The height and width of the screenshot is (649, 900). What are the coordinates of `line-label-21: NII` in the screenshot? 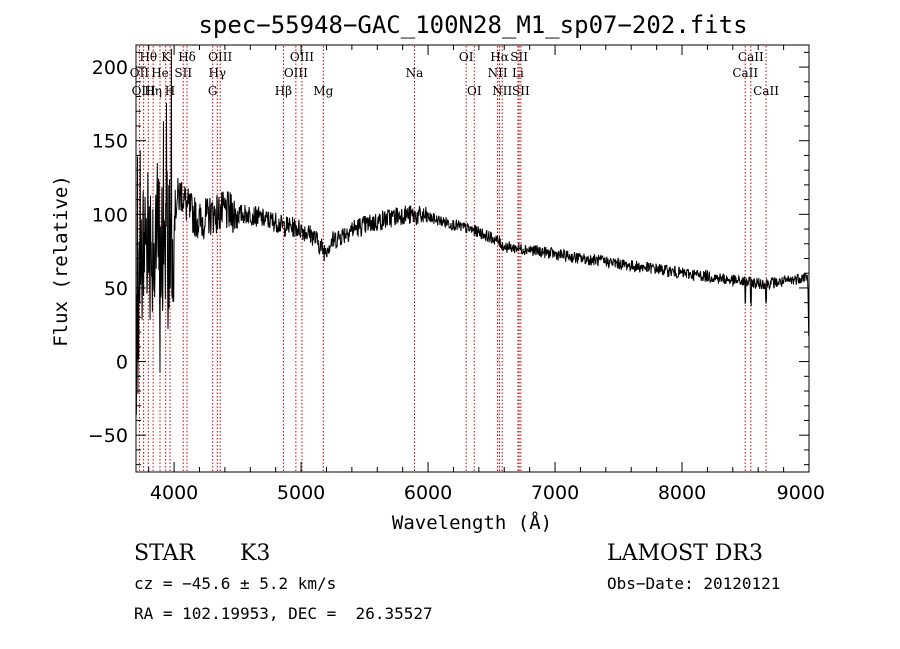 It's located at (502, 91).